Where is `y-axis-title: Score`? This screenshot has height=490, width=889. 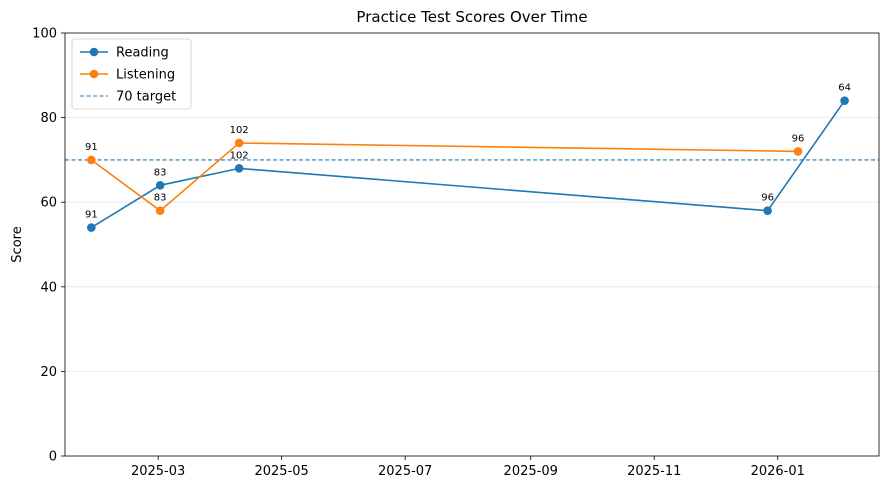 y-axis-title: Score is located at coordinates (17, 244).